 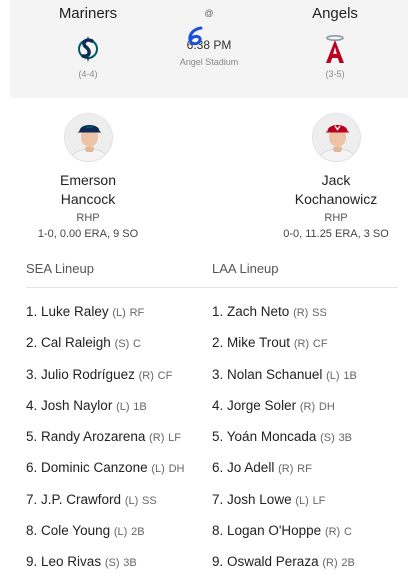 What do you see at coordinates (284, 319) in the screenshot?
I see `list-item: 1. Zach Neto (R) SS` at bounding box center [284, 319].